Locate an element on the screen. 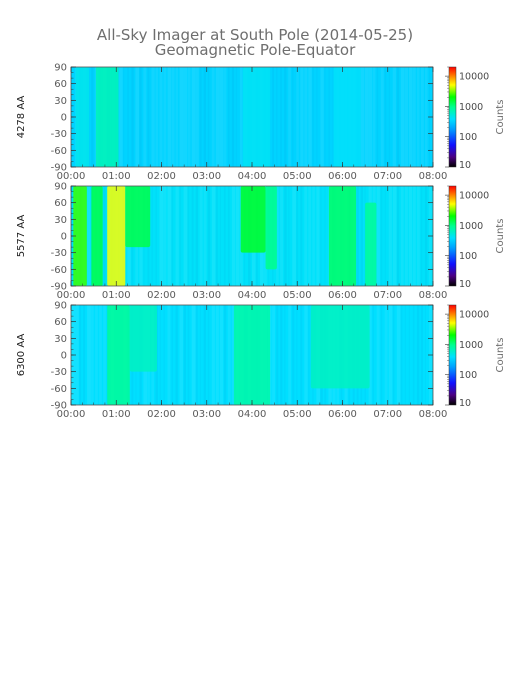  colorbar-tick-label: 10 is located at coordinates (465, 165).